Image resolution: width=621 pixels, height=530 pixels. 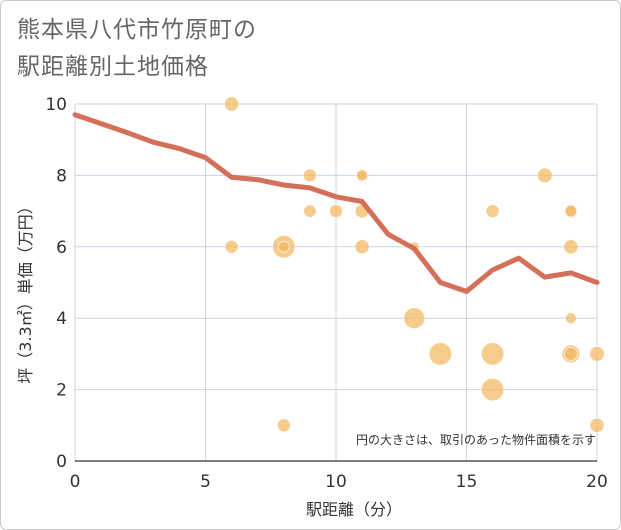 I want to click on y-axis-label: 坪（3.3㎡）単価（万円）, so click(x=25, y=290).